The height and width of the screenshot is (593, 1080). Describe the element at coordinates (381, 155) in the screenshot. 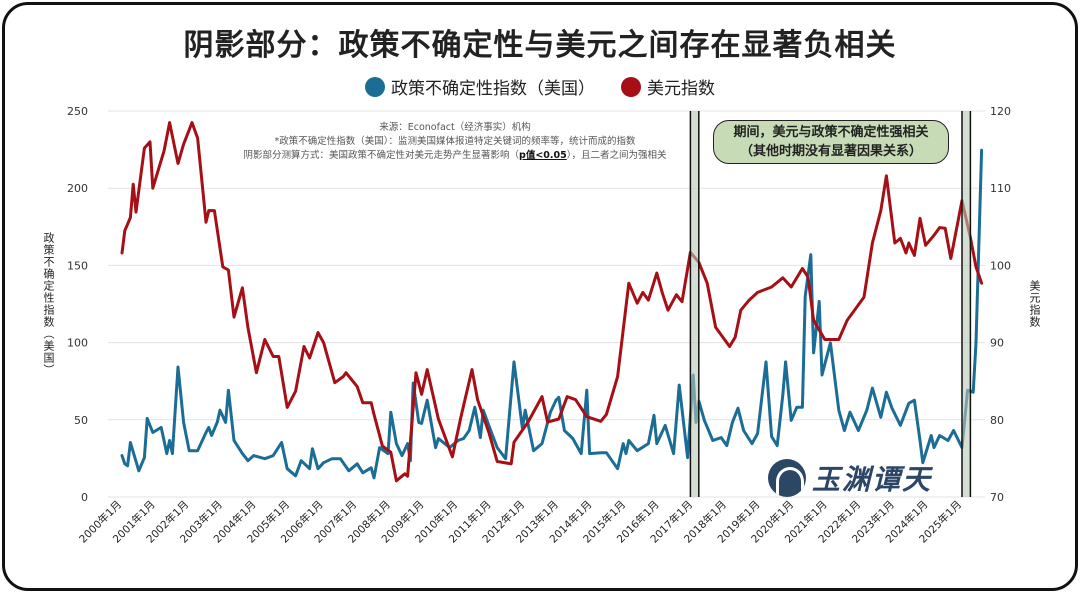

I see `note-method-pre: 阴影部分测算方式：美国政策不确定性对美元走势产生显著影响（` at that location.